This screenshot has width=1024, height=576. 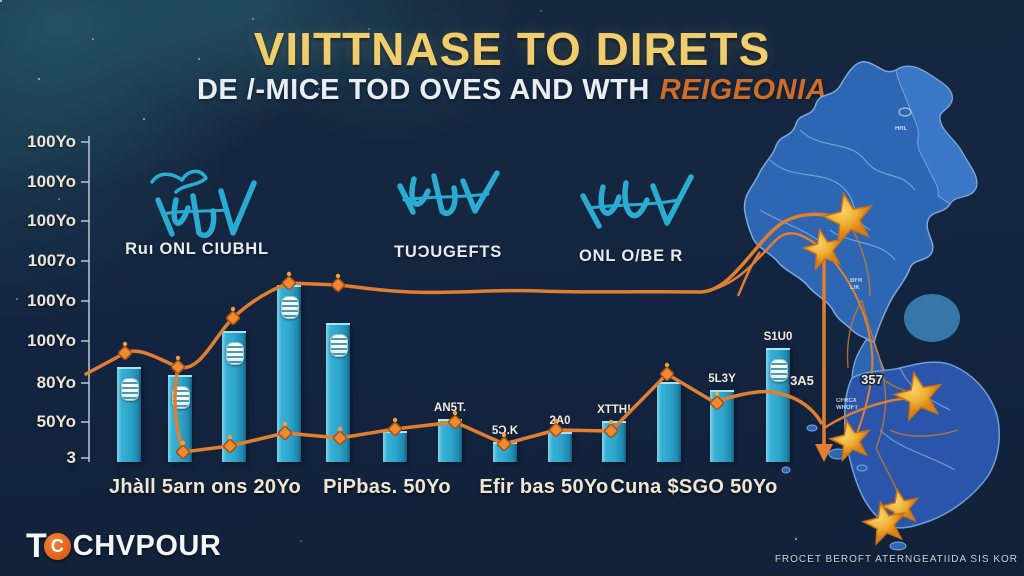 I want to click on brand-logo: T C CHVPOUR, so click(x=123, y=546).